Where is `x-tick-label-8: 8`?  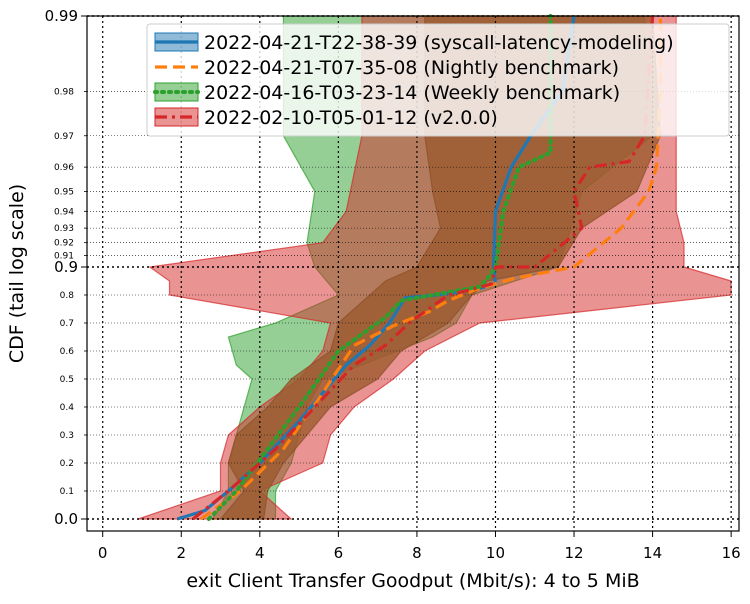
x-tick-label-8: 8 is located at coordinates (417, 553).